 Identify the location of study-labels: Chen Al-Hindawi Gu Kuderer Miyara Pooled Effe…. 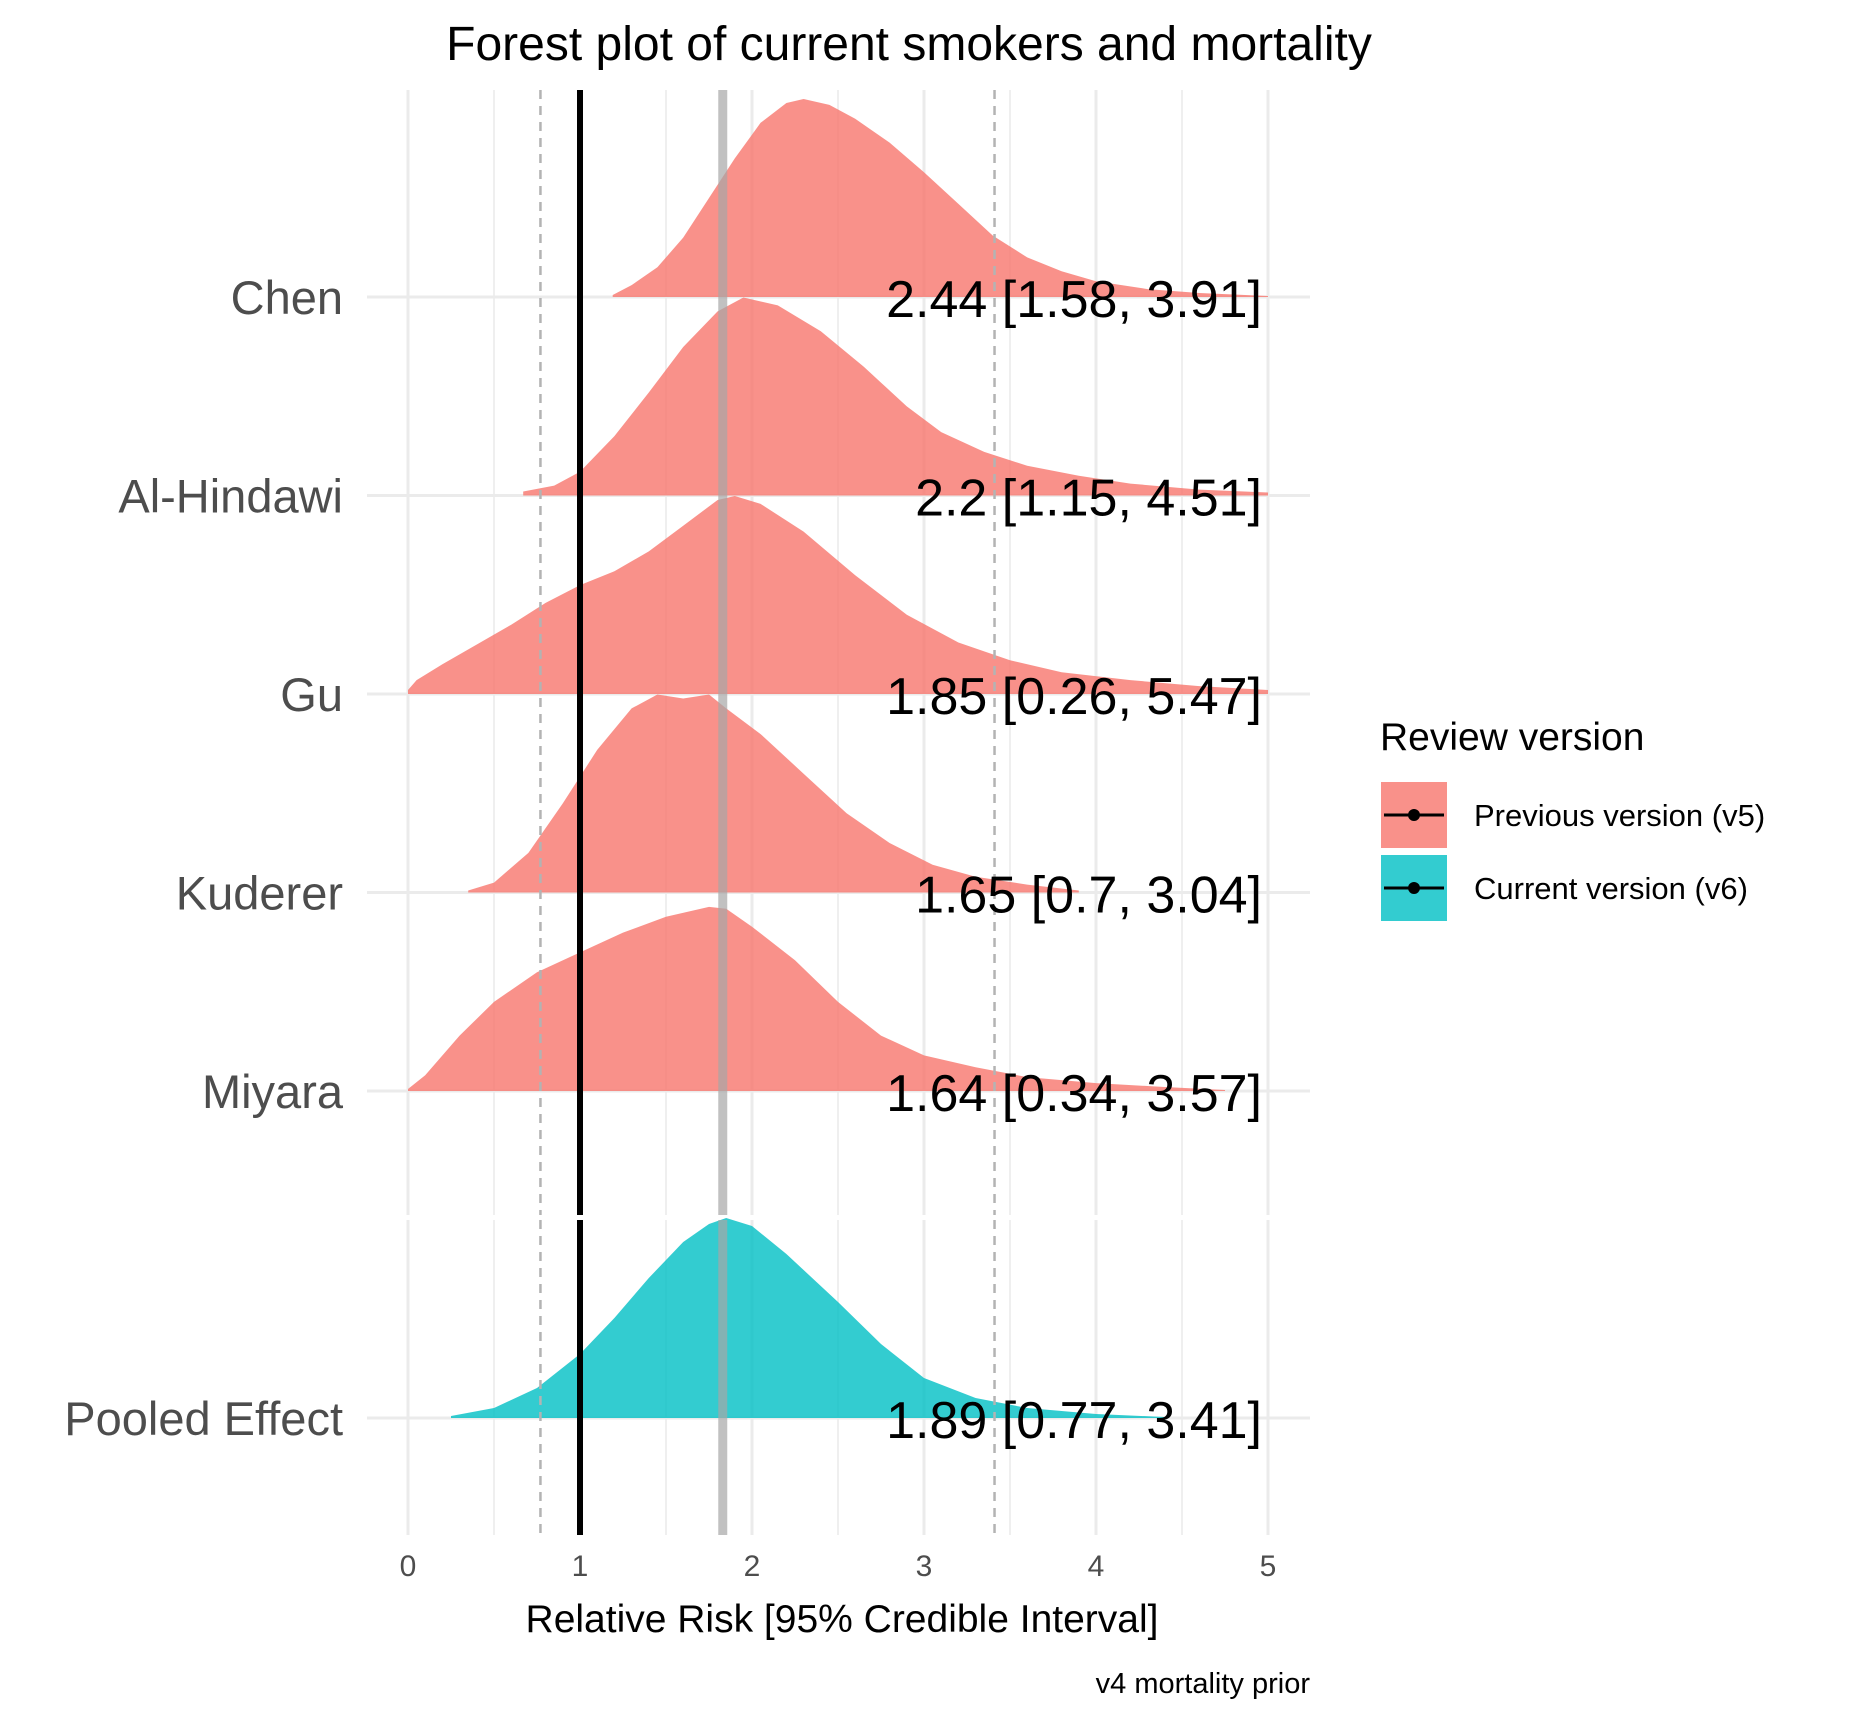
(204, 858).